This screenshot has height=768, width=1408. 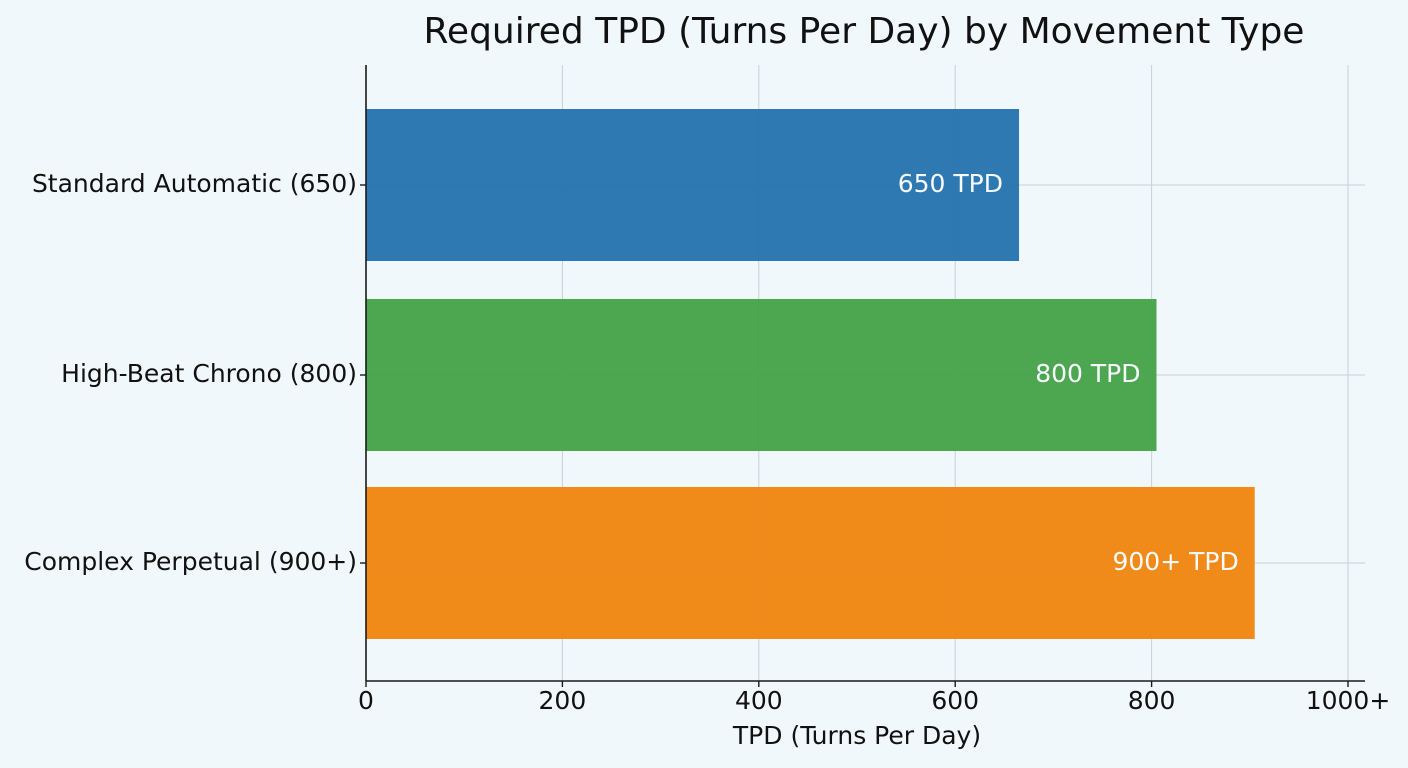 What do you see at coordinates (950, 183) in the screenshot?
I see `bar-data-label: 650 TPD` at bounding box center [950, 183].